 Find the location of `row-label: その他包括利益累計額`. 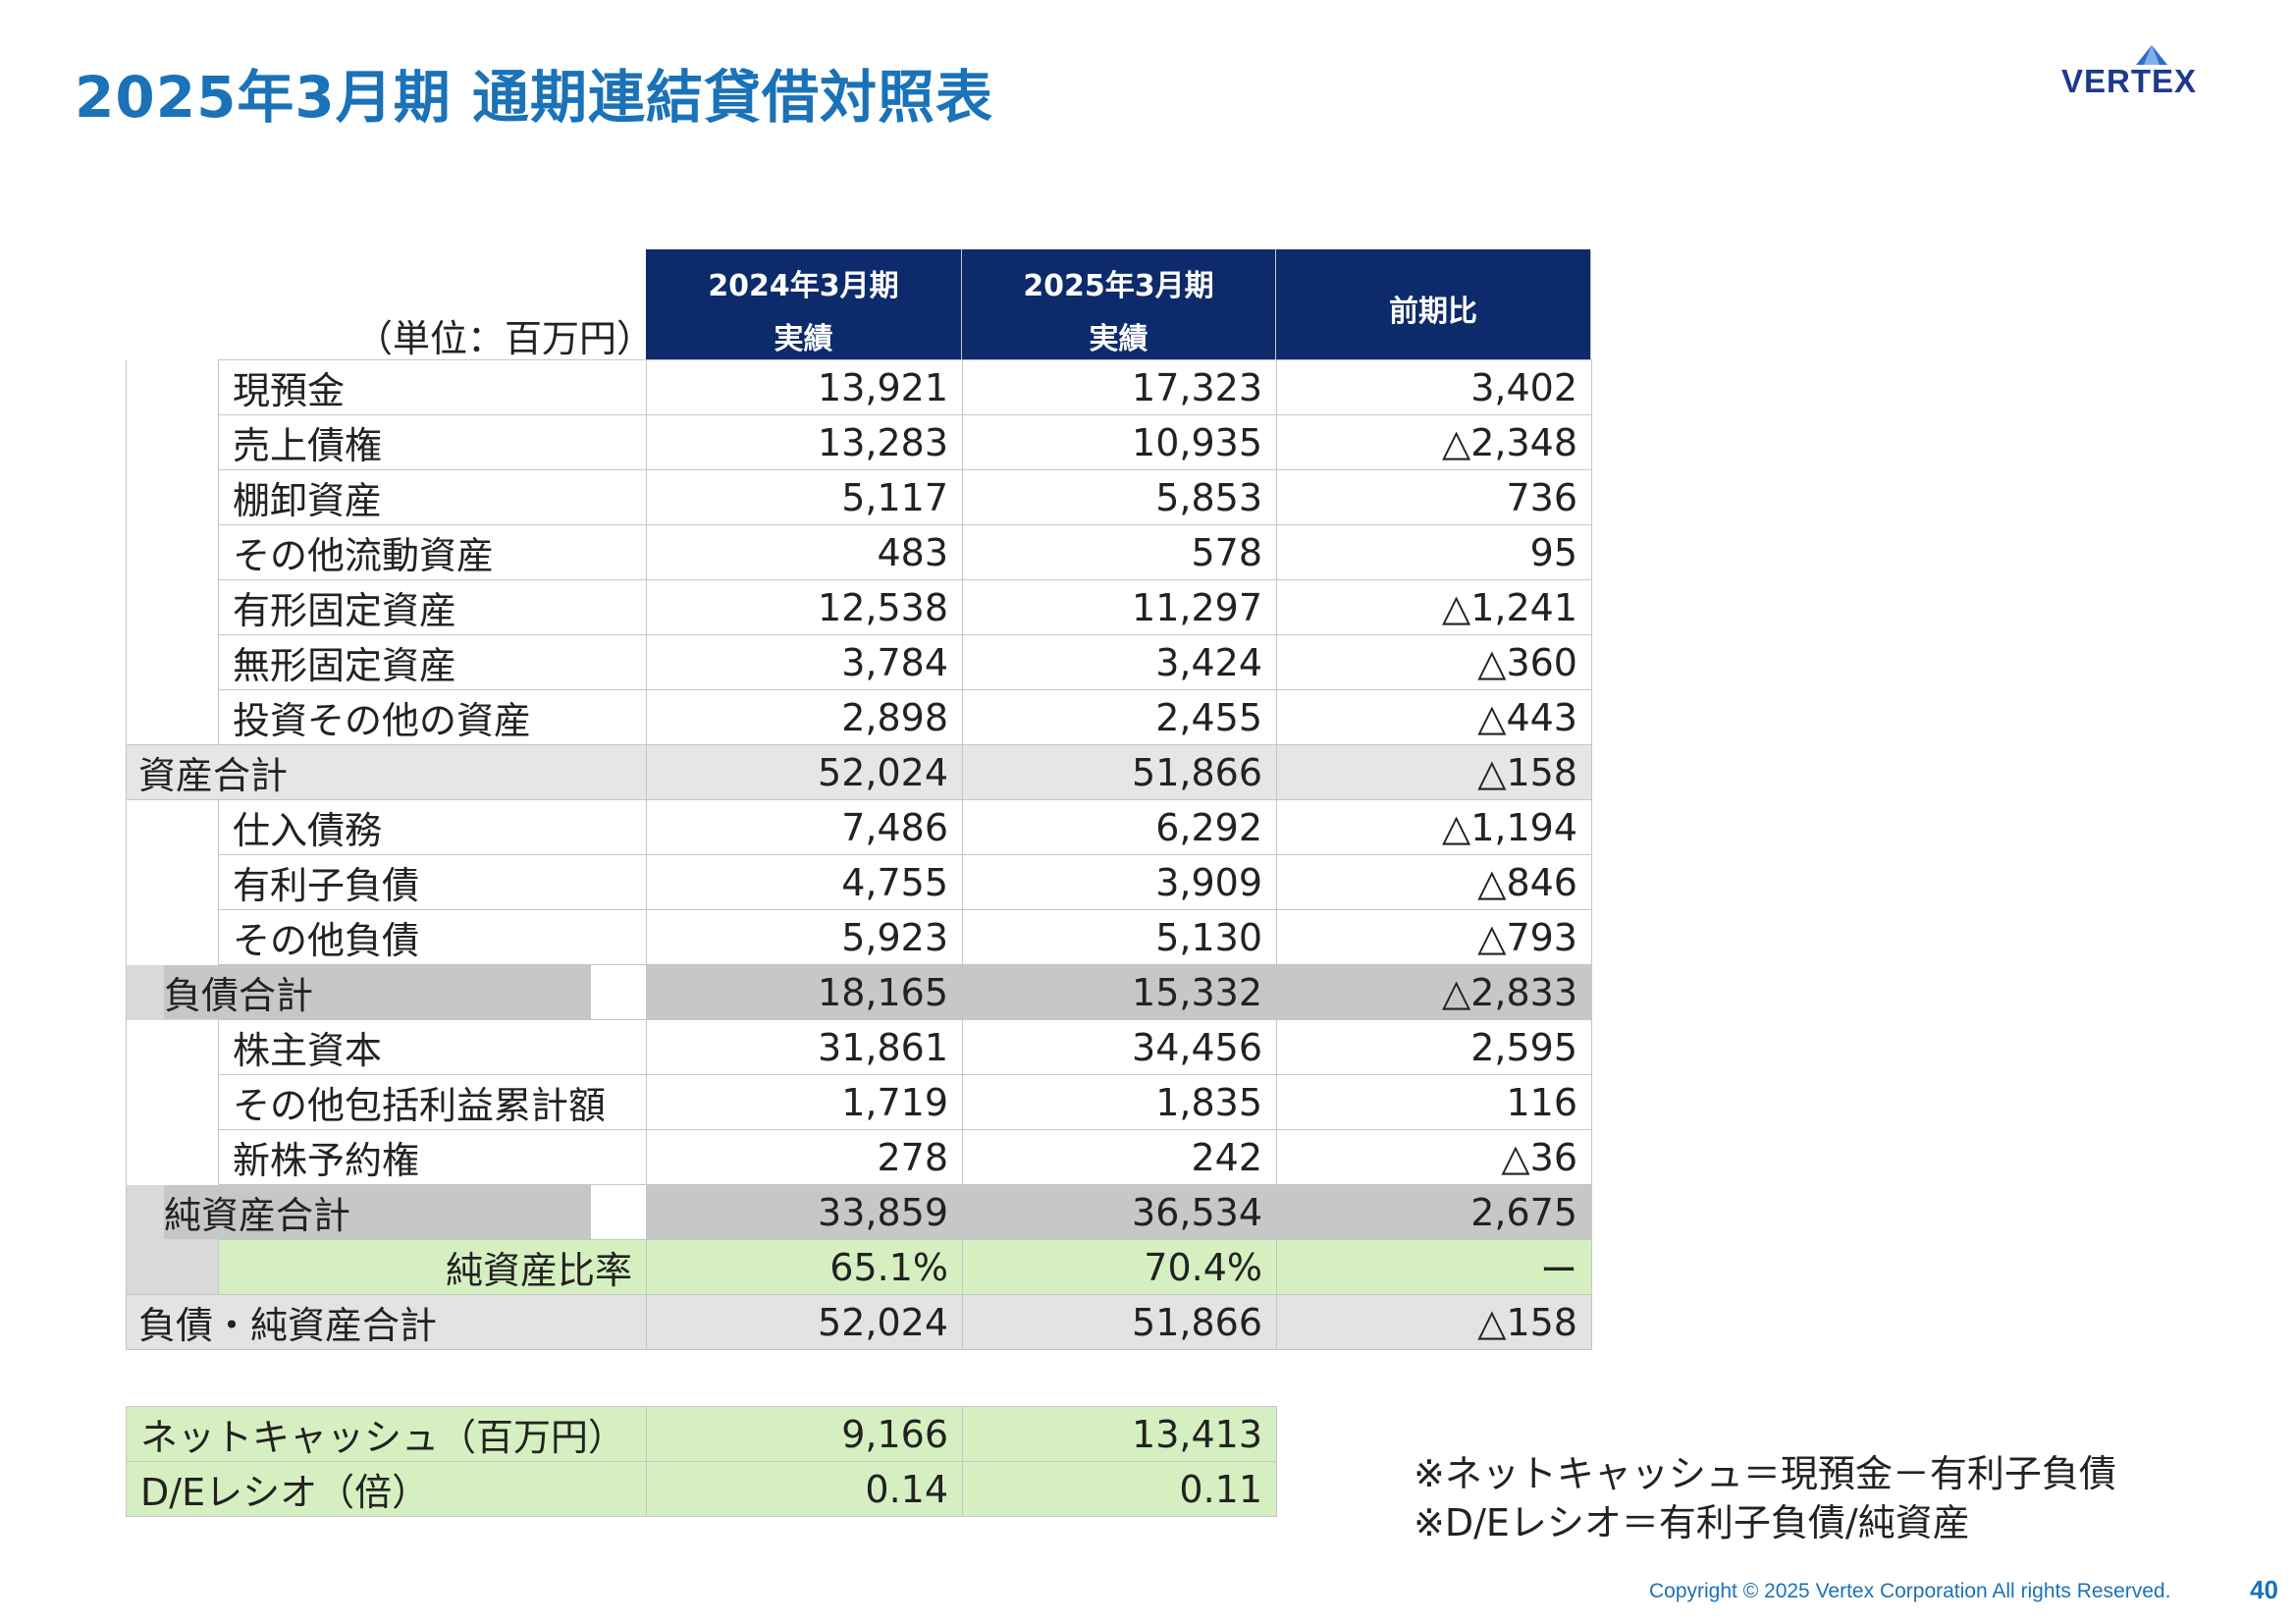

row-label: その他包括利益累計額 is located at coordinates (433, 1102).